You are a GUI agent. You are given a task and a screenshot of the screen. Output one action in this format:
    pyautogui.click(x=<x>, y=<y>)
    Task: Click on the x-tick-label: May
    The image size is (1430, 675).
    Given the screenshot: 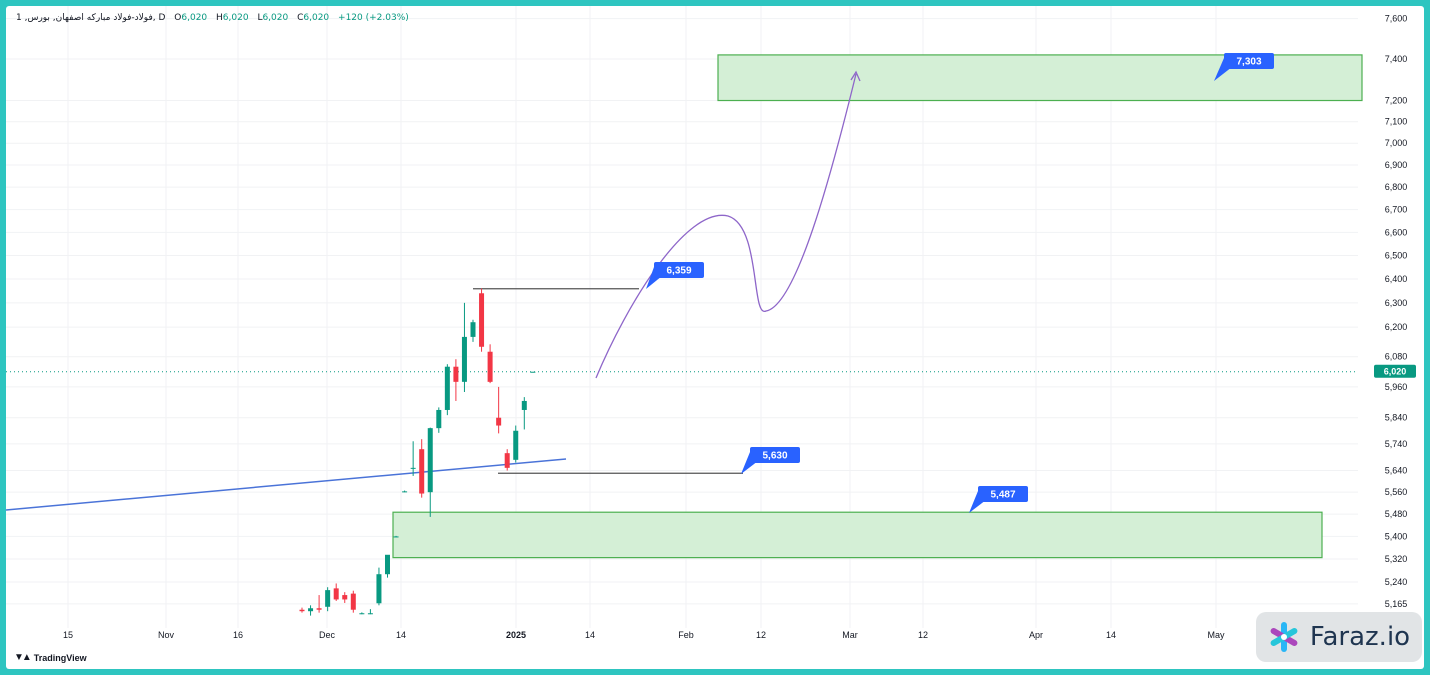 What is the action you would take?
    pyautogui.click(x=1216, y=635)
    